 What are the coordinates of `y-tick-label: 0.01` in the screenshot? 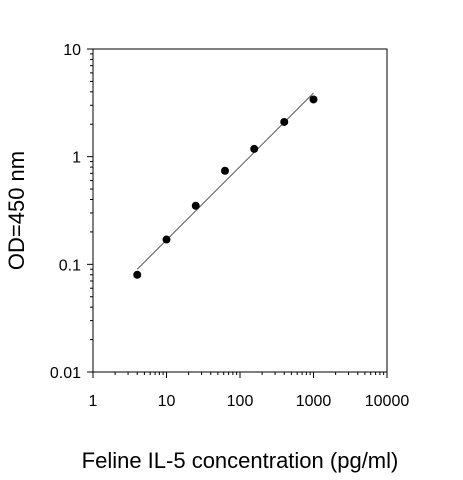 It's located at (65, 373).